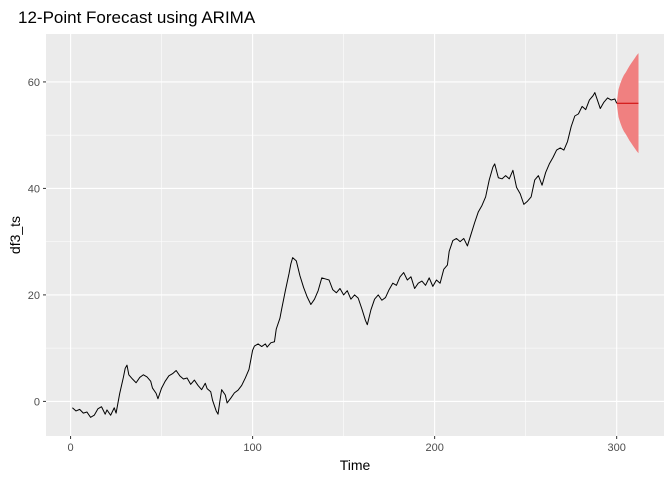 This screenshot has height=480, width=672. Describe the element at coordinates (34, 83) in the screenshot. I see `y-tick-label: 60` at that location.